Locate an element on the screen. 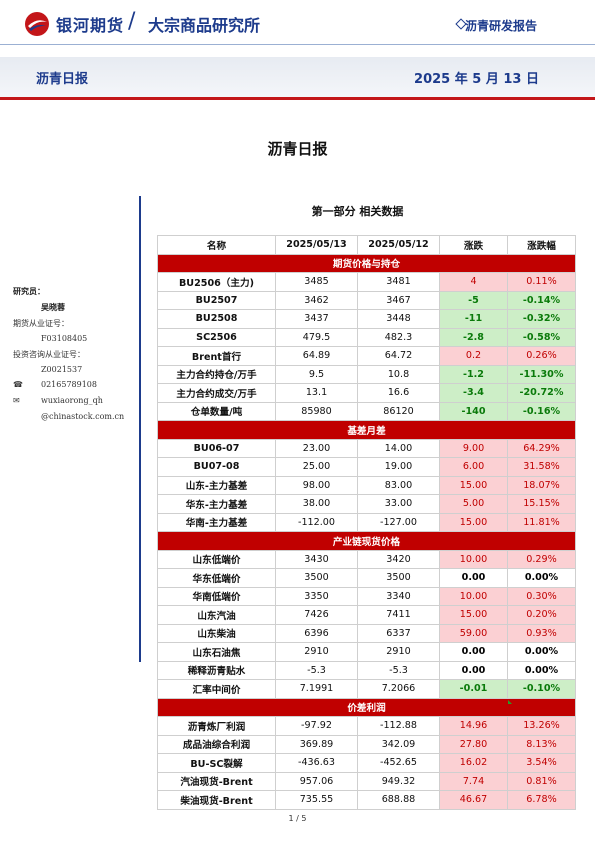 This screenshot has width=595, height=842. name-cell: 华南-主力基差 is located at coordinates (216, 522).